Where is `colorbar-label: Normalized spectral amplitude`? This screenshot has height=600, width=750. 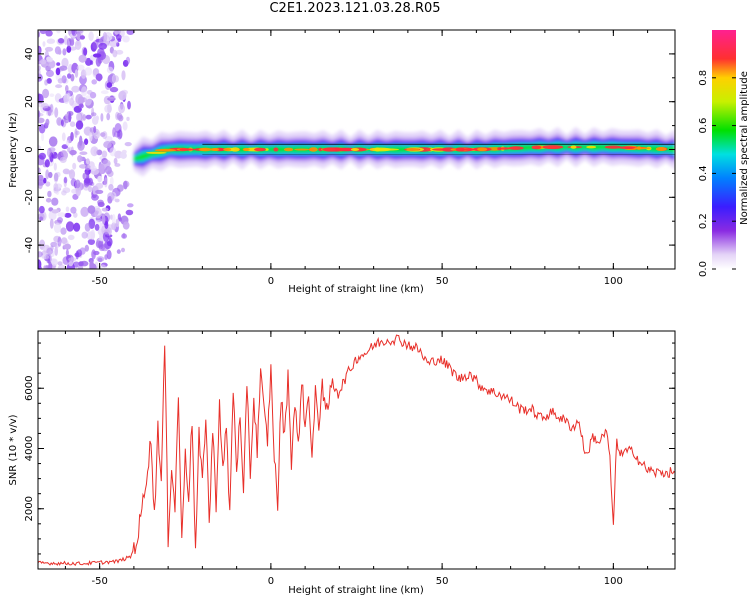 colorbar-label: Normalized spectral amplitude is located at coordinates (744, 148).